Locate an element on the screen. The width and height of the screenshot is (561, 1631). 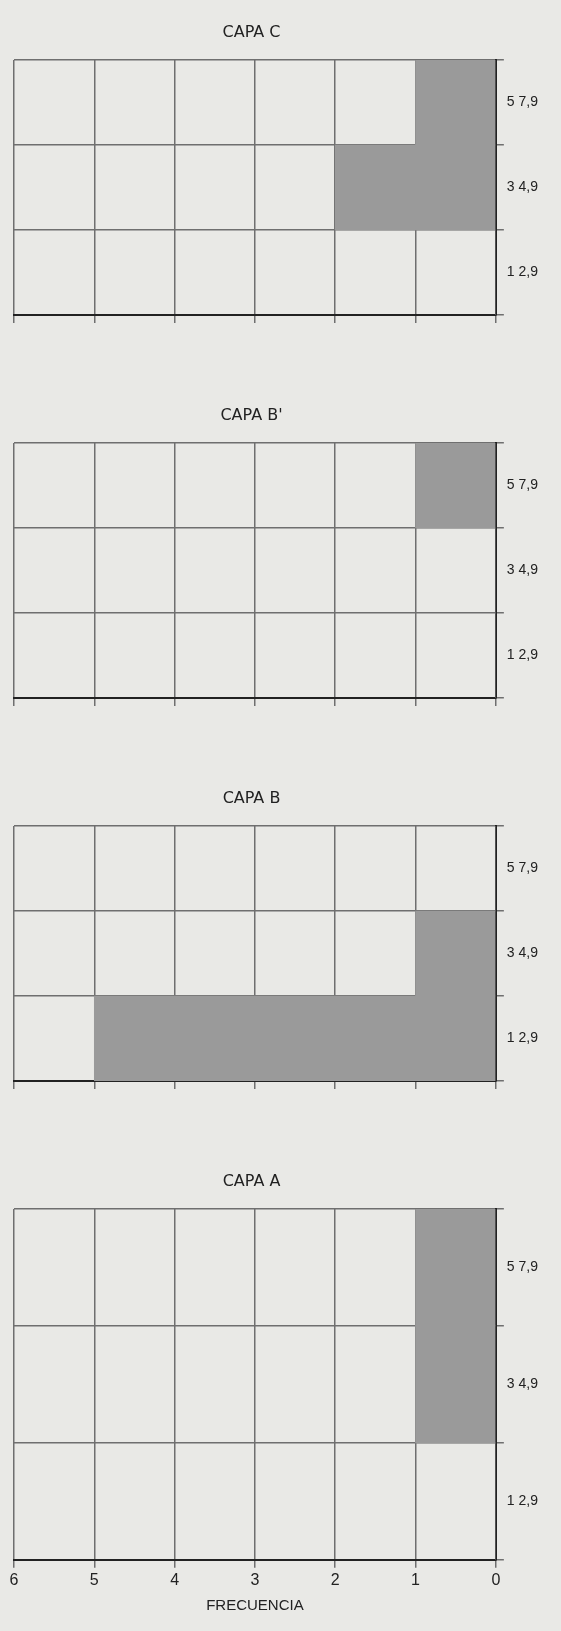
x-tick-label: 3 is located at coordinates (255, 1579).